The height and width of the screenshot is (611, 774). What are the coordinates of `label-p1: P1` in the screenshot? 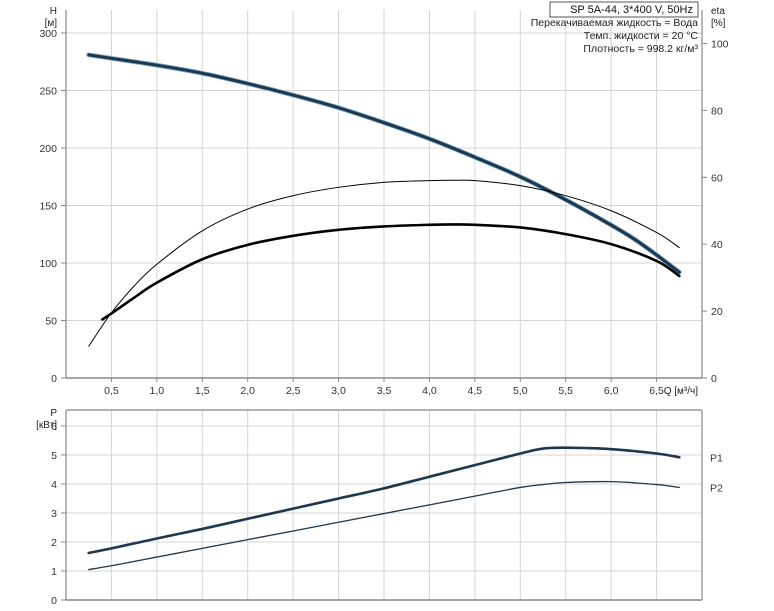 It's located at (716, 458).